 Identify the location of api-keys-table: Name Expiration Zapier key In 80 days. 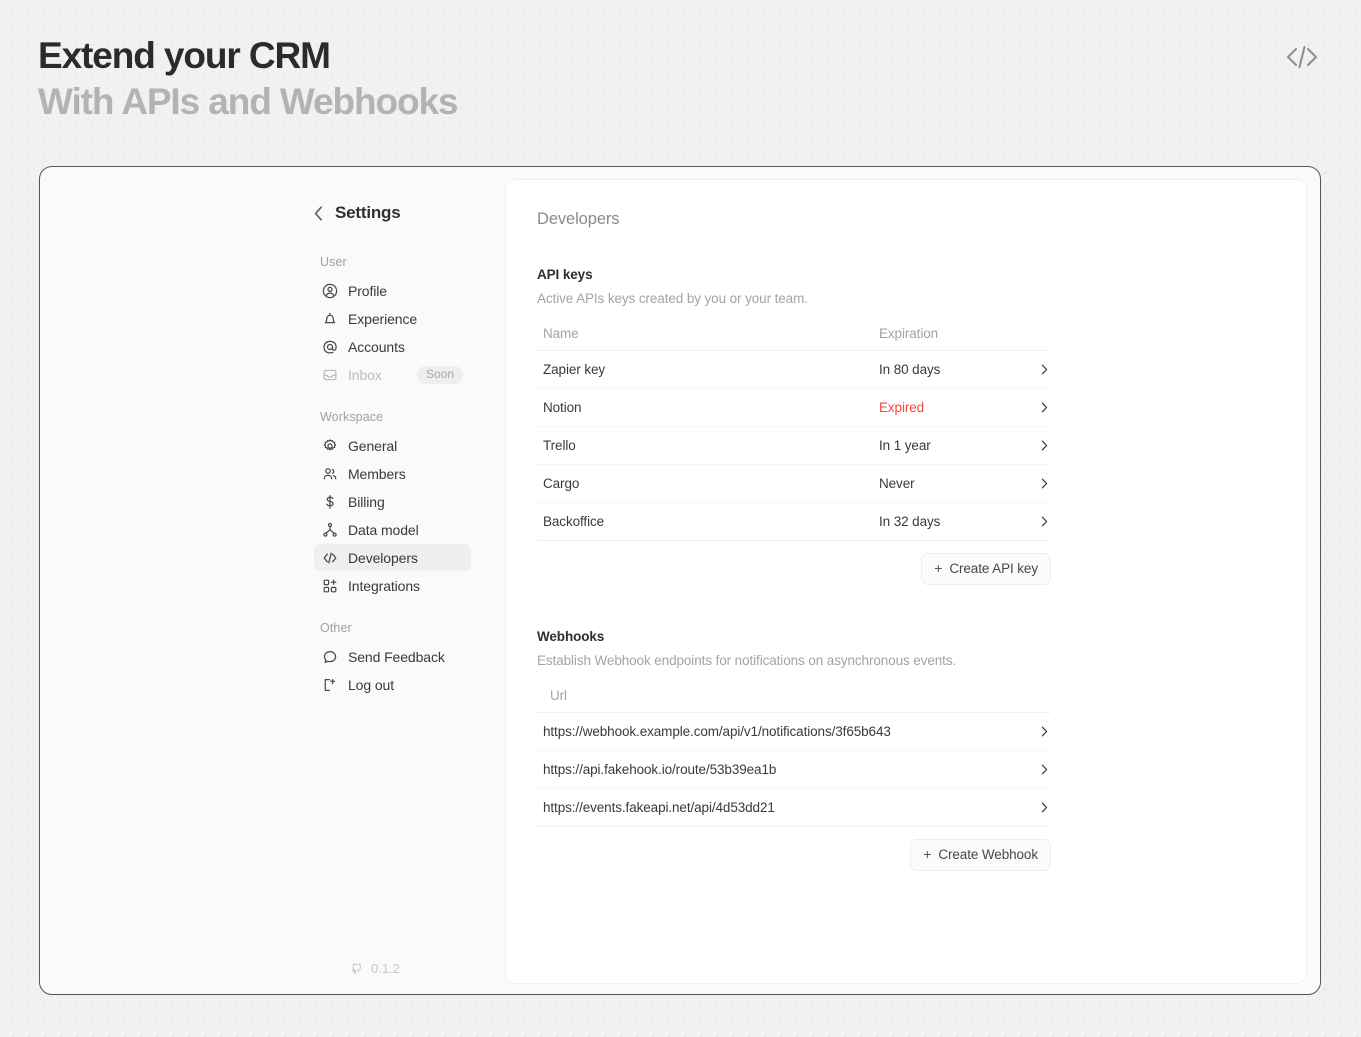
(794, 430).